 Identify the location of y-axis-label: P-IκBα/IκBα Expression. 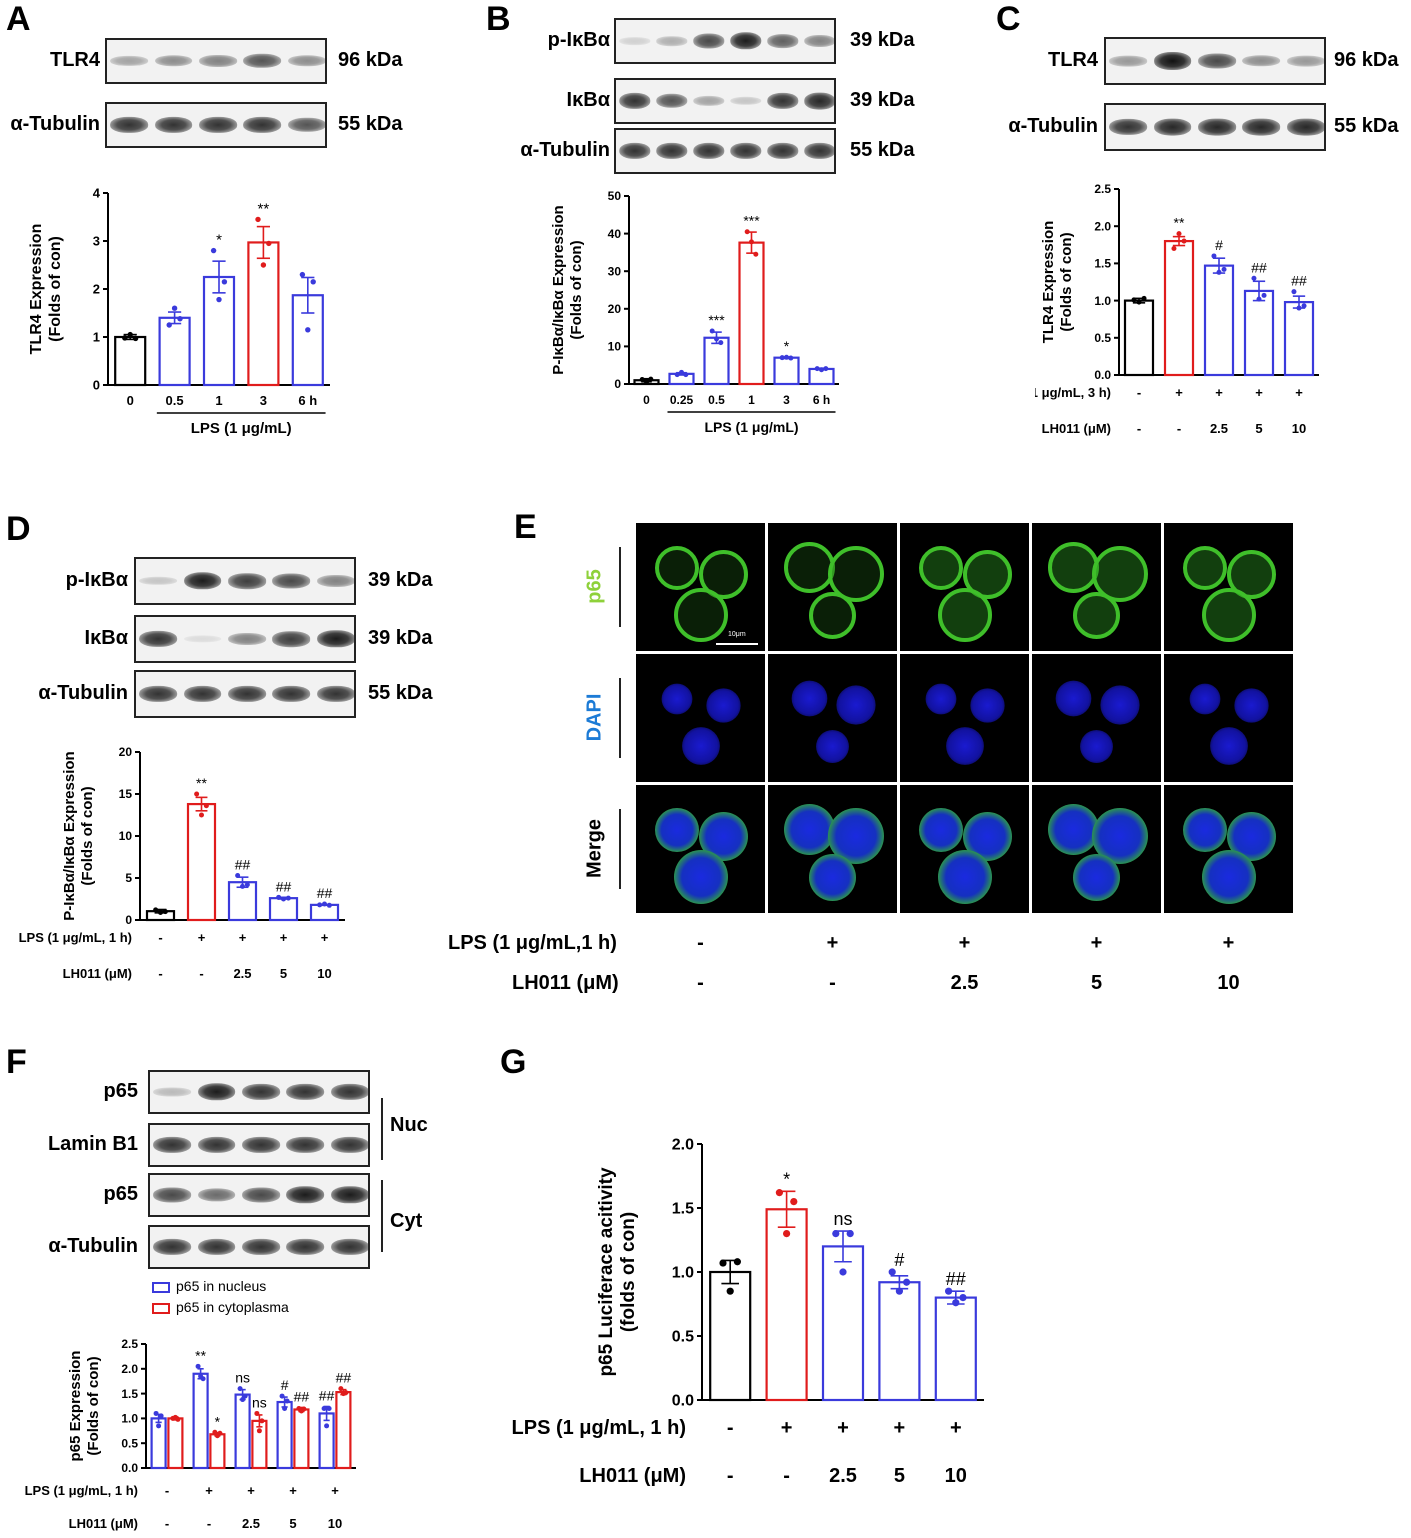
(69, 835).